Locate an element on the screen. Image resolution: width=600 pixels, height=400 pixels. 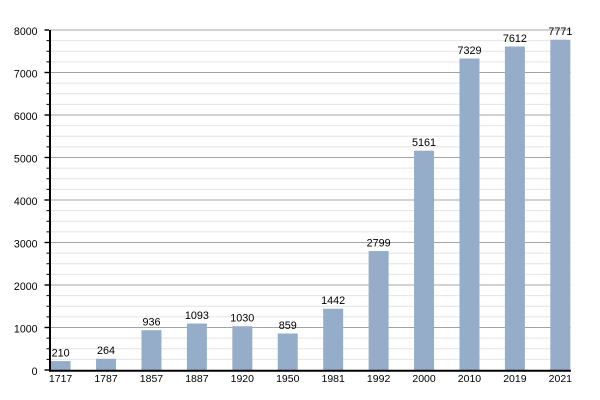
svg-text: 1981 is located at coordinates (334, 379).